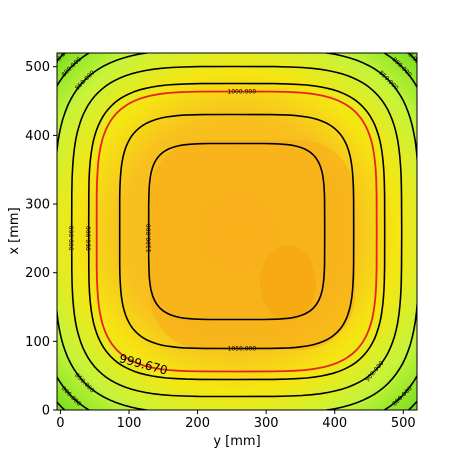 This screenshot has height=461, width=460. What do you see at coordinates (129, 423) in the screenshot?
I see `x-tick-label: 100` at bounding box center [129, 423].